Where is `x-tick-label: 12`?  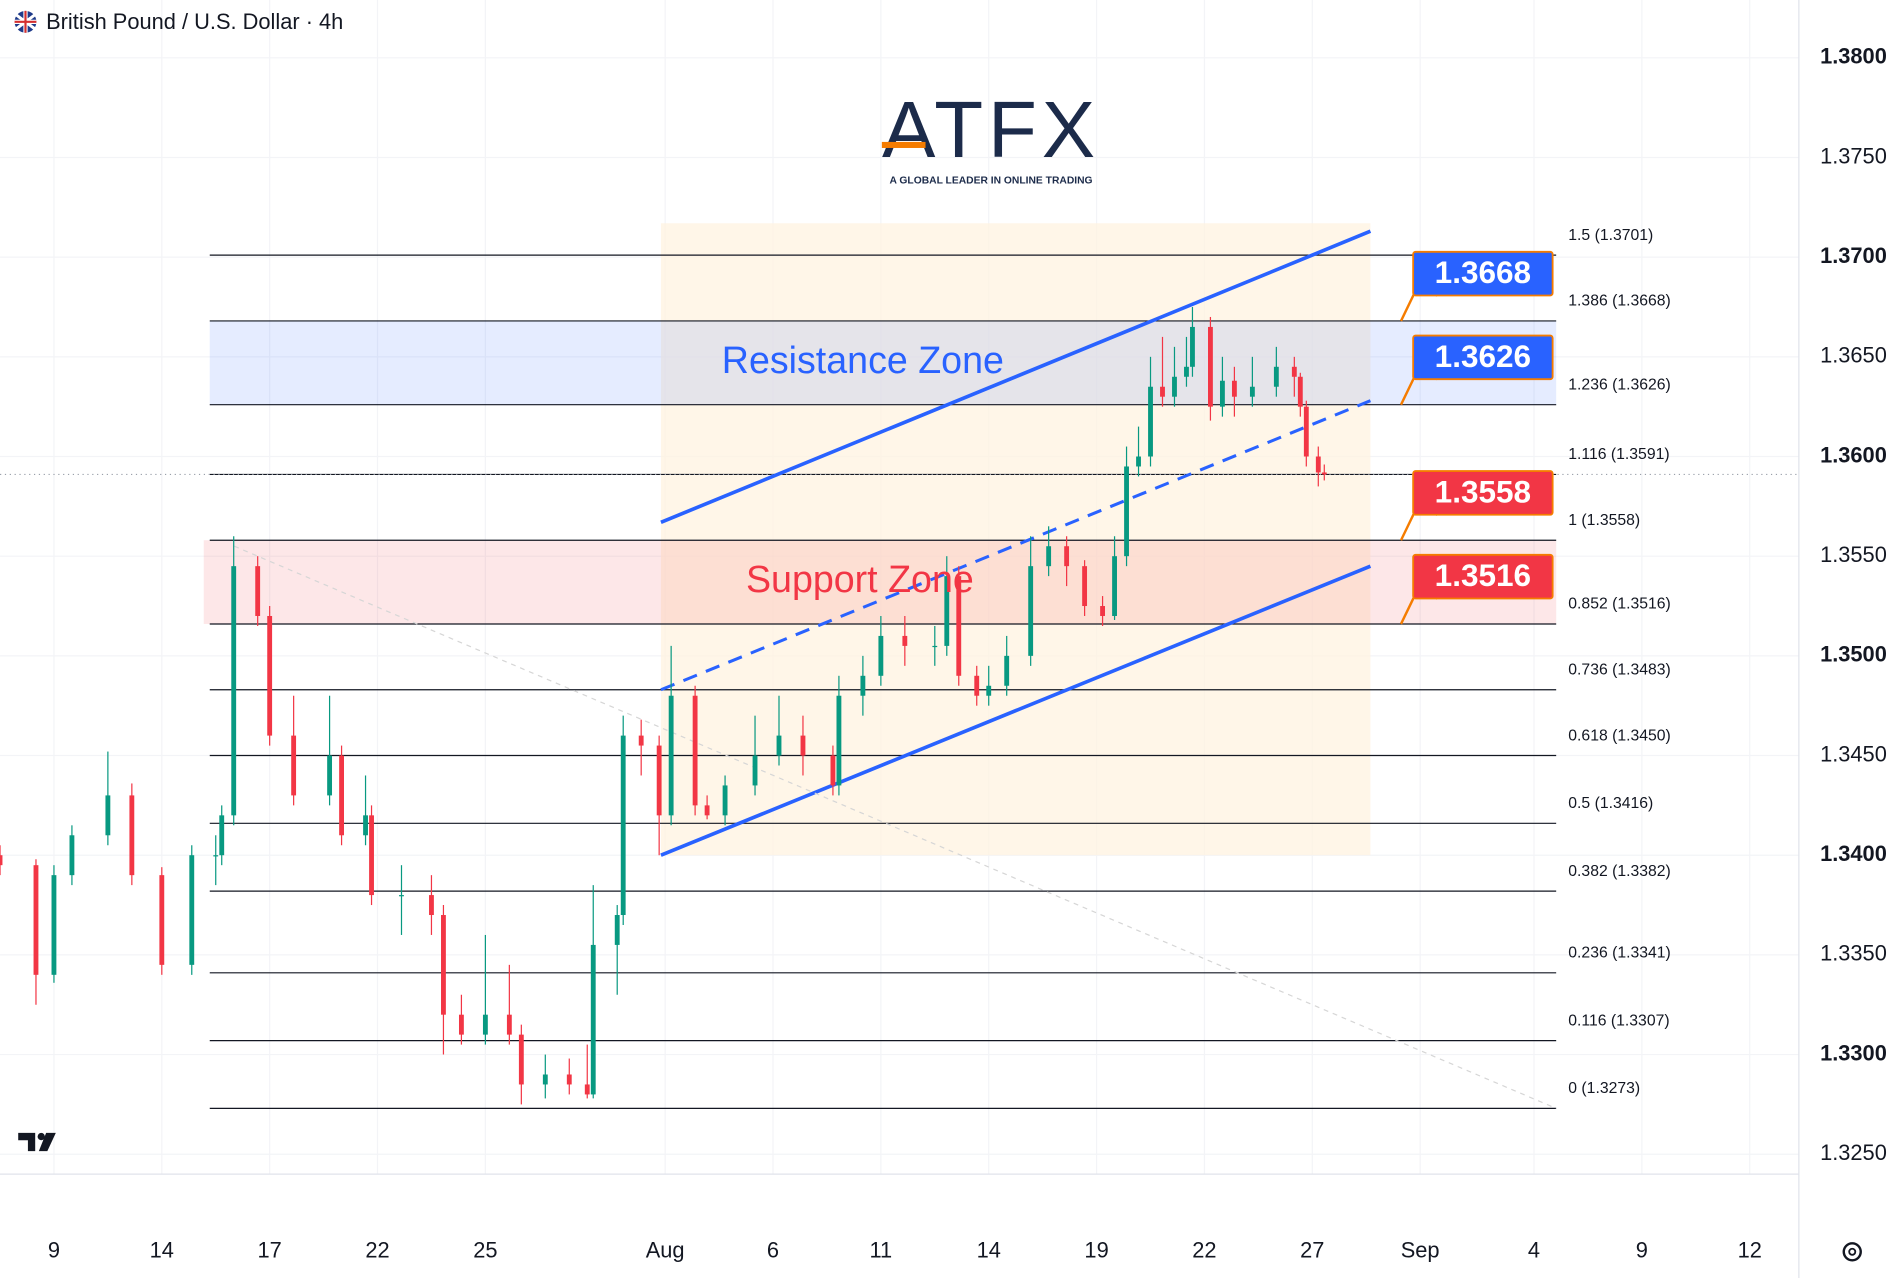
x-tick-label: 12 is located at coordinates (1750, 1250).